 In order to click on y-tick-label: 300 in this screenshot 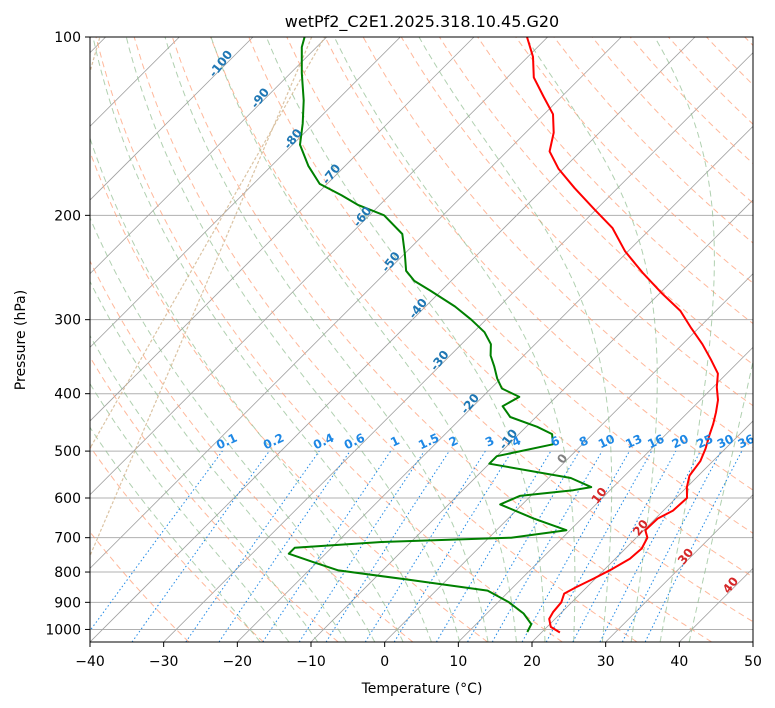, I will do `click(67, 321)`.